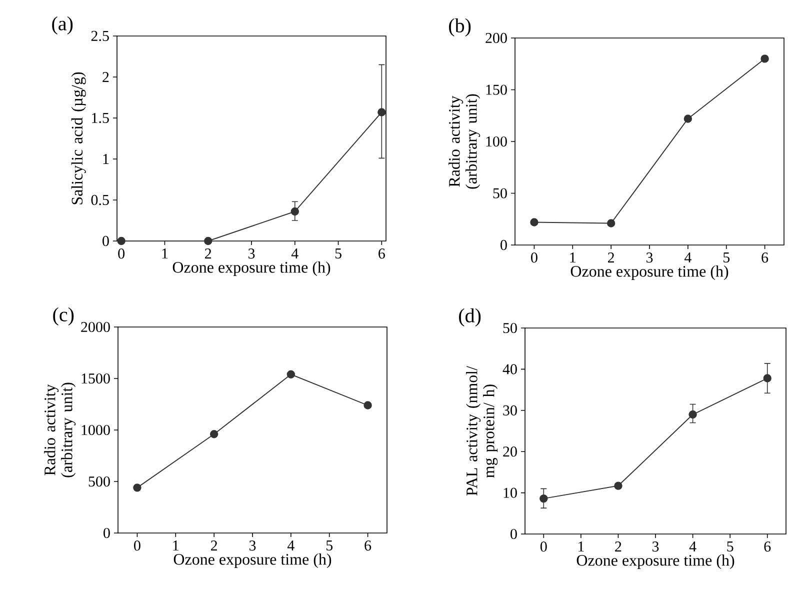 This screenshot has height=592, width=791. Describe the element at coordinates (100, 200) in the screenshot. I see `y-tick-label: 0.5` at that location.